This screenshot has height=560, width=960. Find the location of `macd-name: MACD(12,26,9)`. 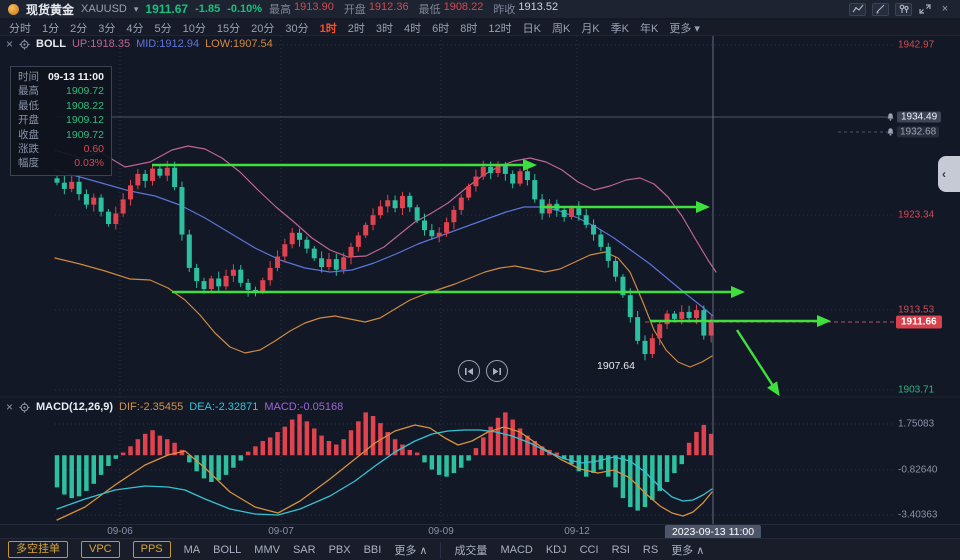

macd-name: MACD(12,26,9) is located at coordinates (75, 407).